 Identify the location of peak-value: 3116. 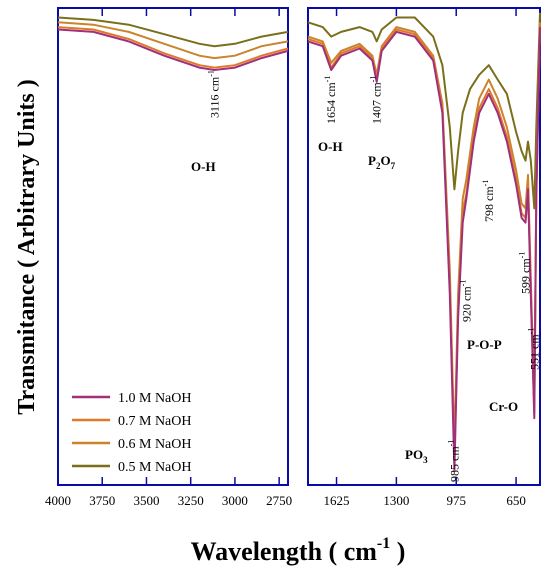
(214, 104).